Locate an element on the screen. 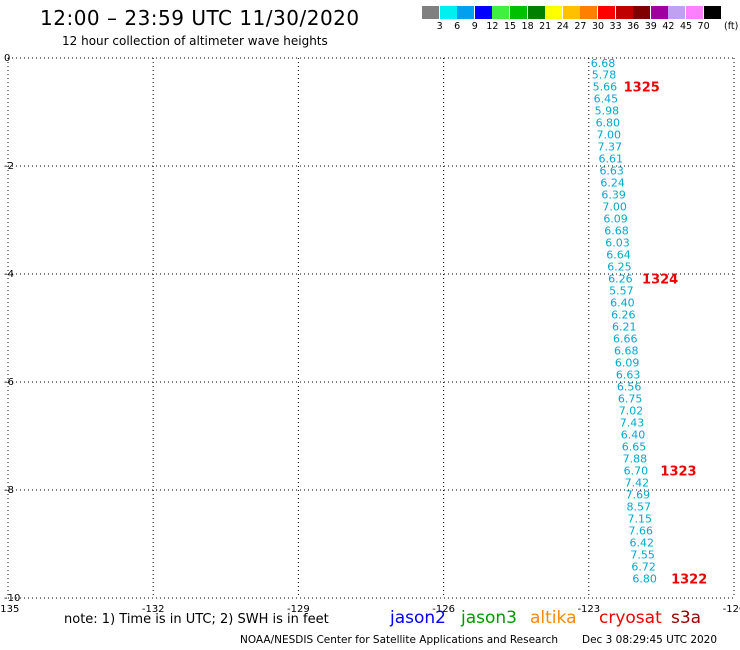  data-point-label: 6.63 is located at coordinates (628, 374).